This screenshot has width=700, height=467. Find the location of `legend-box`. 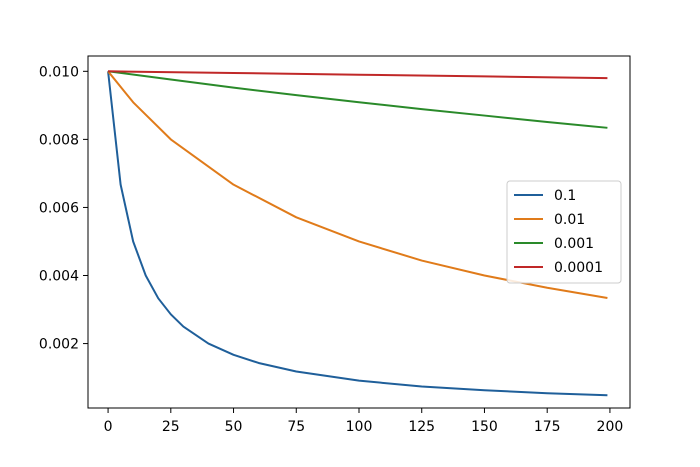

legend-box is located at coordinates (564, 232).